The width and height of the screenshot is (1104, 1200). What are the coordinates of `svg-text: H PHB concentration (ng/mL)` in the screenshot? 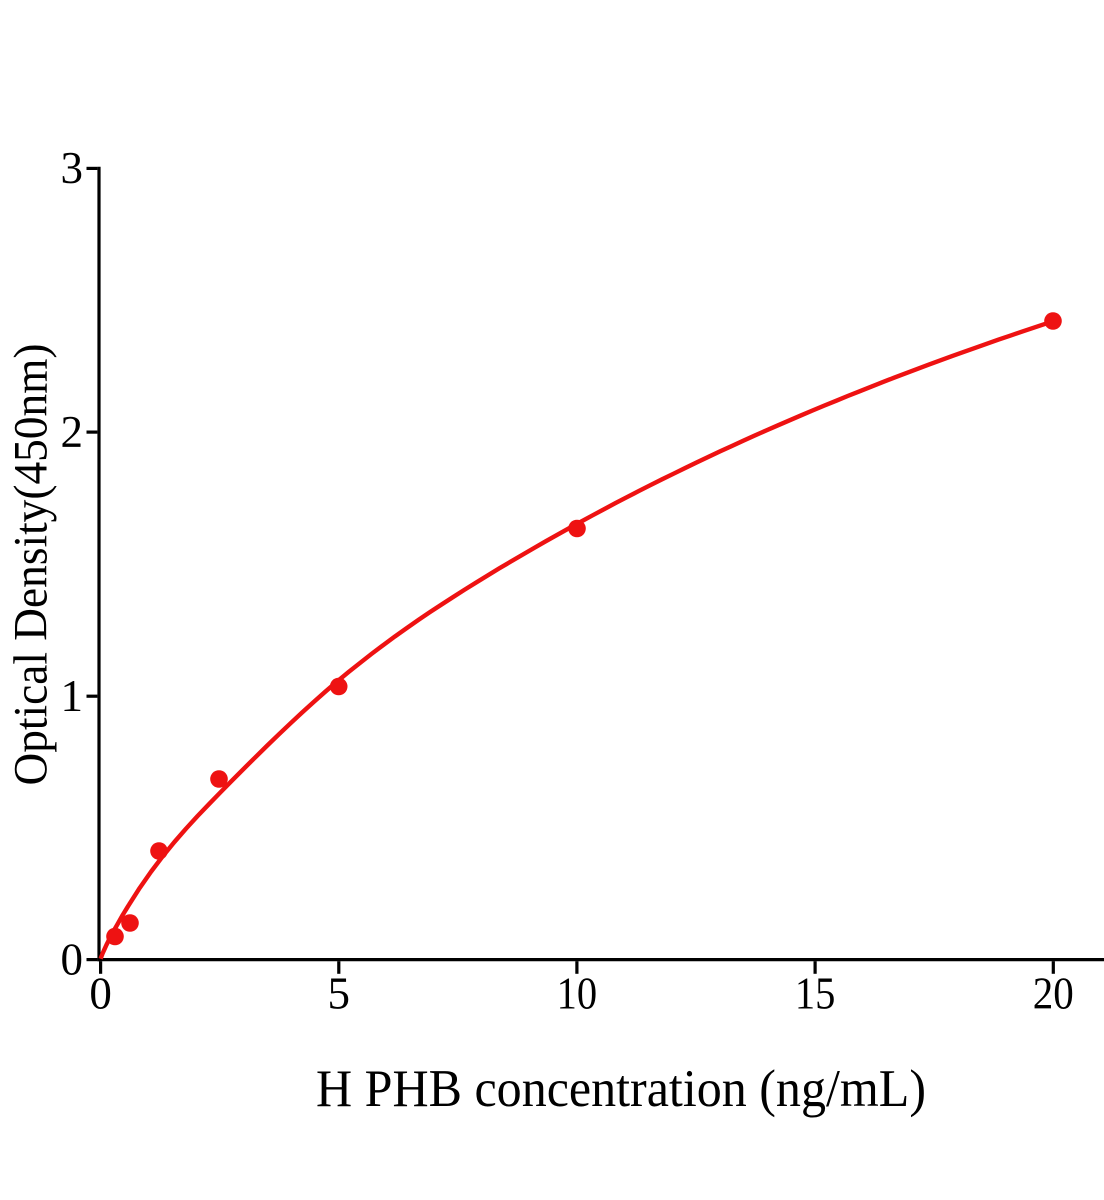 It's located at (621, 1089).